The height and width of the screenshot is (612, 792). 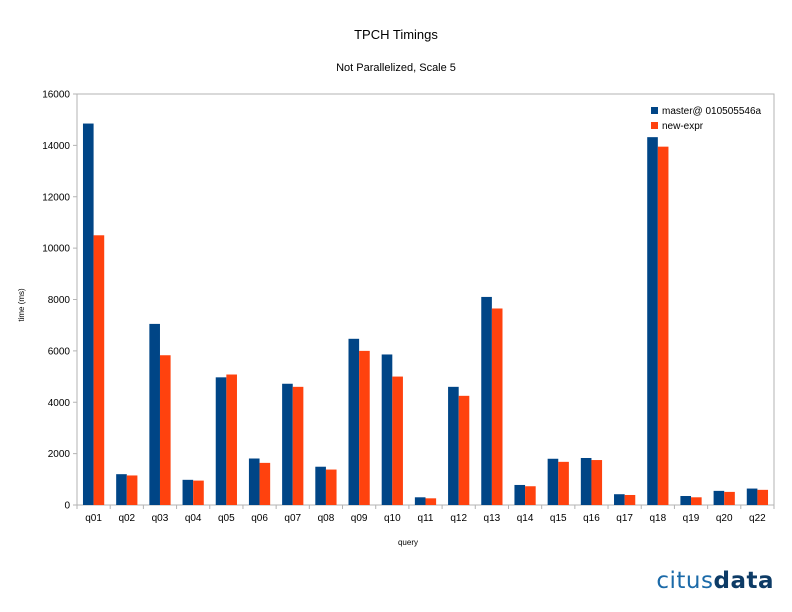 What do you see at coordinates (458, 518) in the screenshot?
I see `x-tick-label: q12` at bounding box center [458, 518].